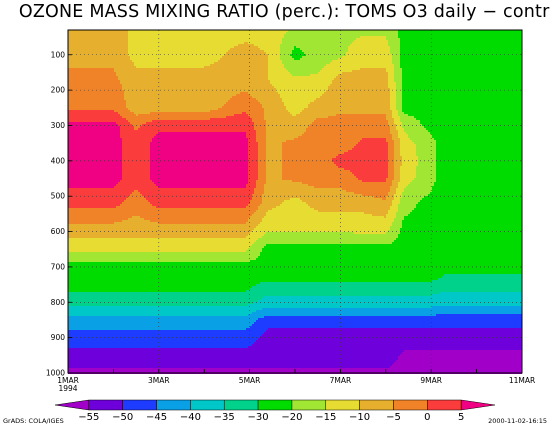 The height and width of the screenshot is (425, 550). Describe the element at coordinates (250, 380) in the screenshot. I see `x-tick-label: 5MAR` at that location.